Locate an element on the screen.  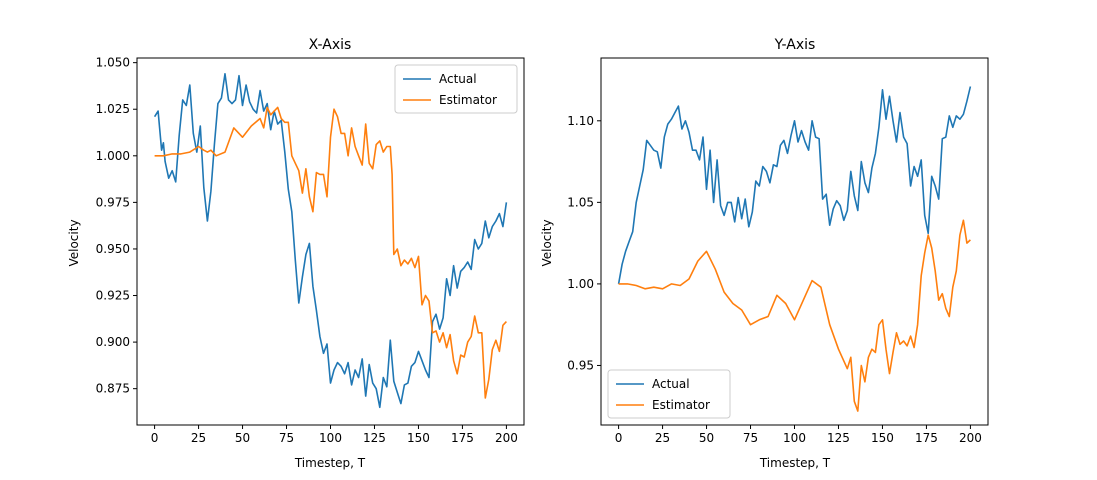
y-tick-label: 1.10 is located at coordinates (580, 121).